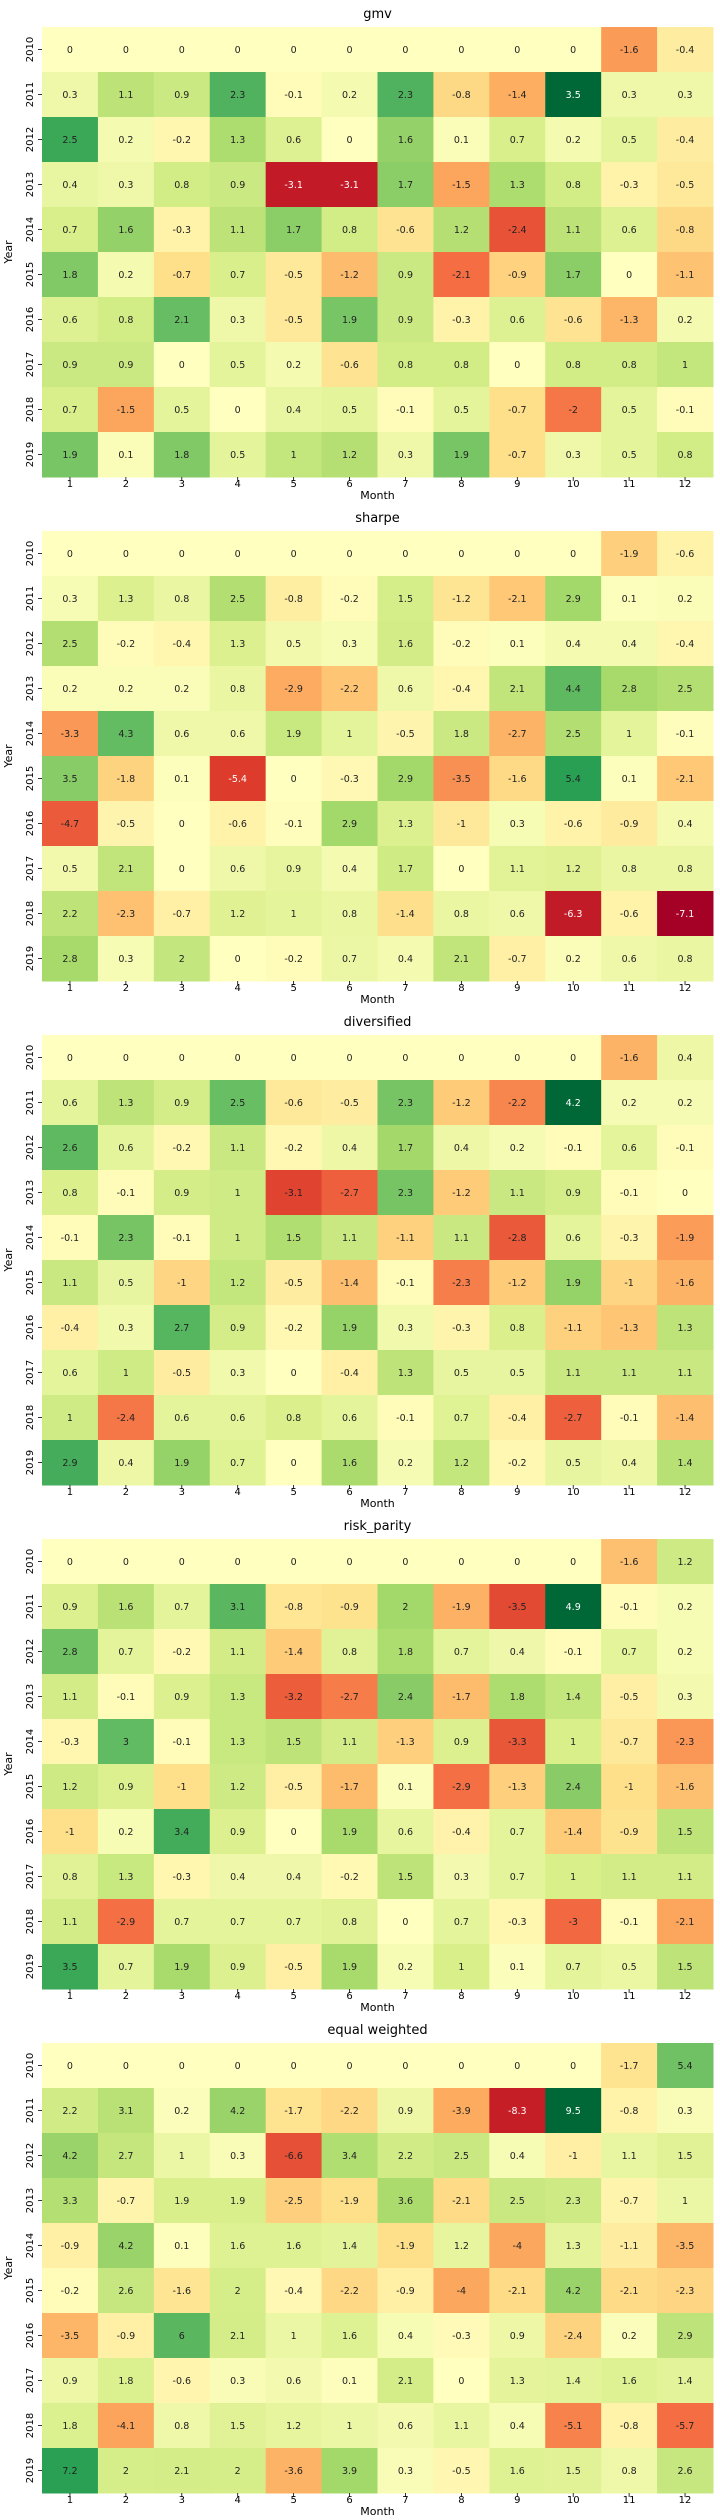 The image size is (720, 2520). What do you see at coordinates (238, 1492) in the screenshot?
I see `x-tick-label: 4` at bounding box center [238, 1492].